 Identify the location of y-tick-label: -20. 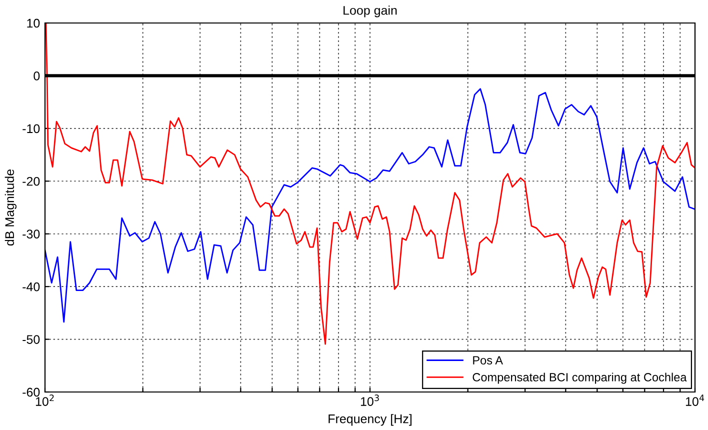
(31, 181).